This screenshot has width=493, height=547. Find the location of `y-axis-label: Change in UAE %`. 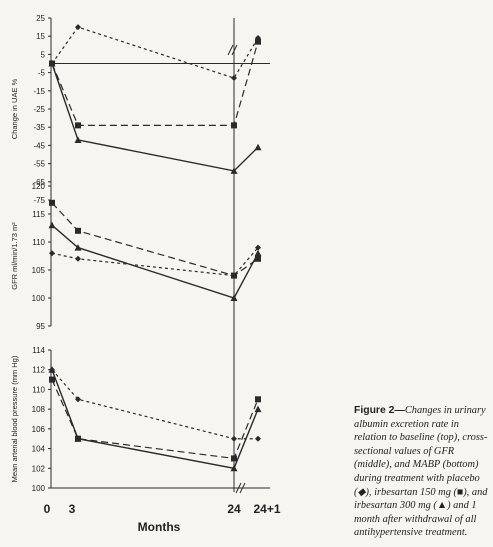

y-axis-label: Change in UAE % is located at coordinates (14, 108).